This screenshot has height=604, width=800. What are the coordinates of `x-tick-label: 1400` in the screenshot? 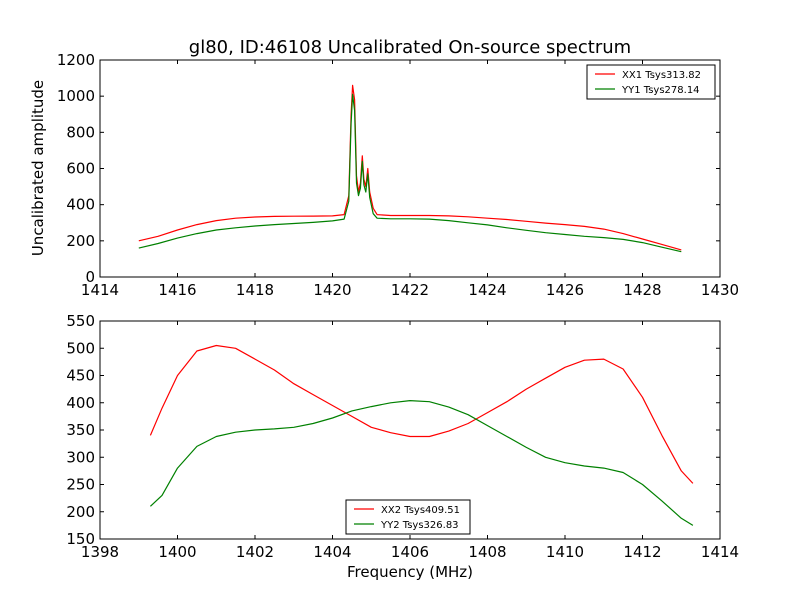 It's located at (177, 552).